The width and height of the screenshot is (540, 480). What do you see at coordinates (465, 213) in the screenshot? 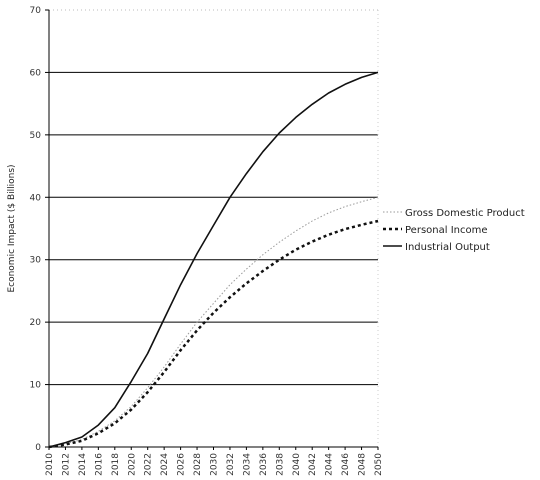
I see `legend-label: Gross Domestic Product` at bounding box center [465, 213].